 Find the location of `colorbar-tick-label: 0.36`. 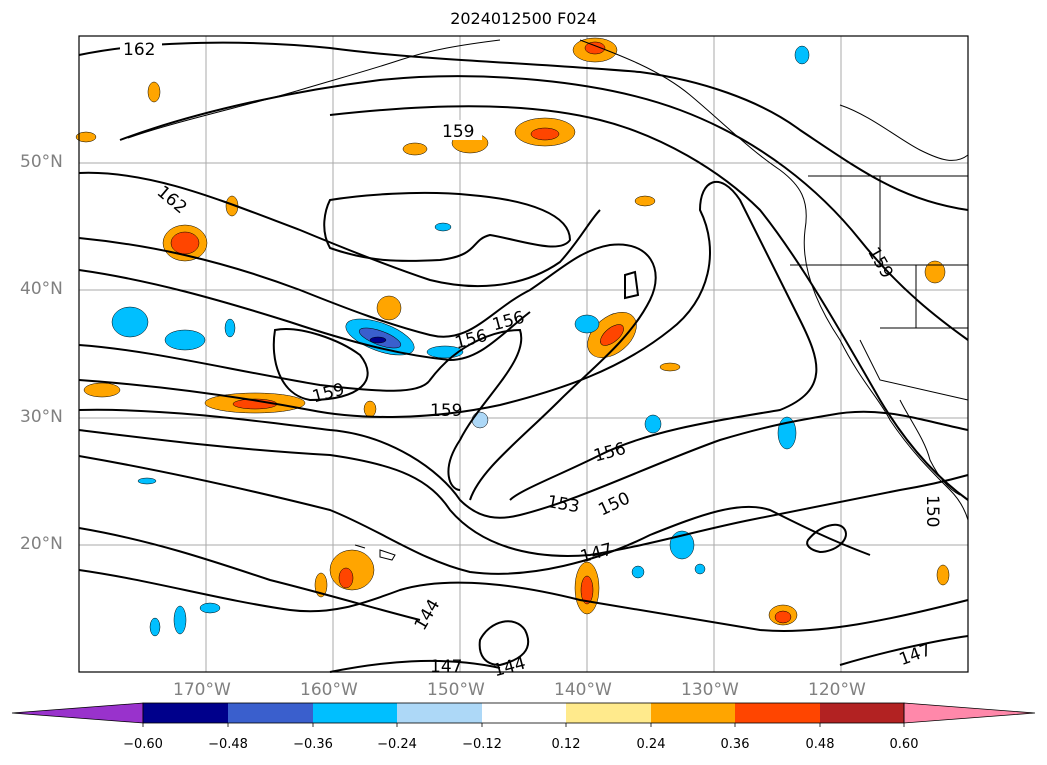

colorbar-tick-label: 0.36 is located at coordinates (735, 744).